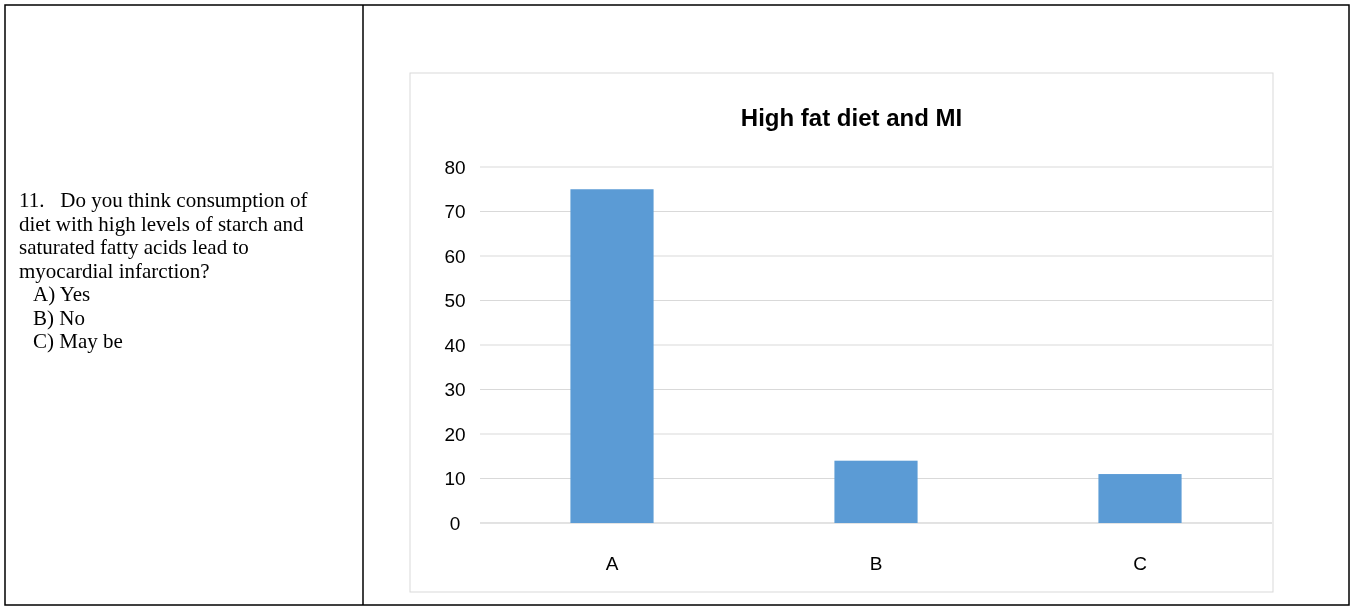 This screenshot has height=610, width=1354. Describe the element at coordinates (455, 212) in the screenshot. I see `y-tick-label: 70` at that location.